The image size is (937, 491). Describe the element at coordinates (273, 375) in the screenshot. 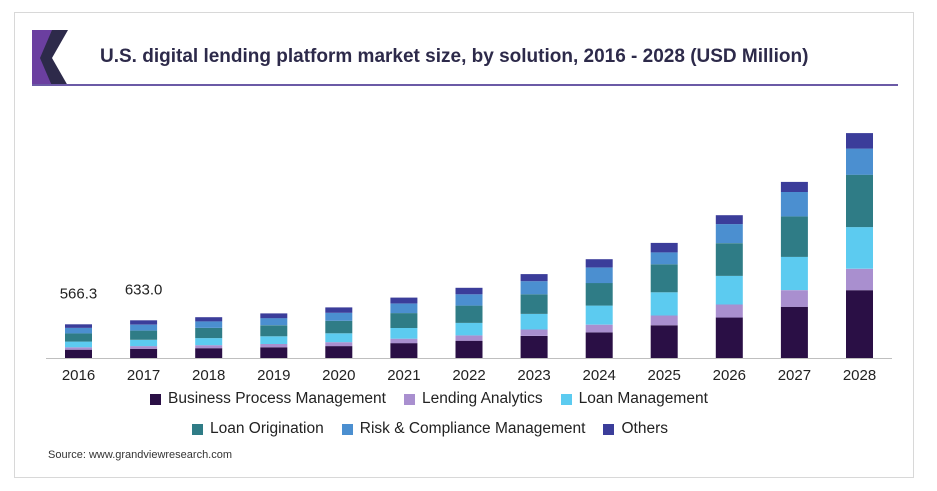

I see `x-tick-label: 2019` at that location.